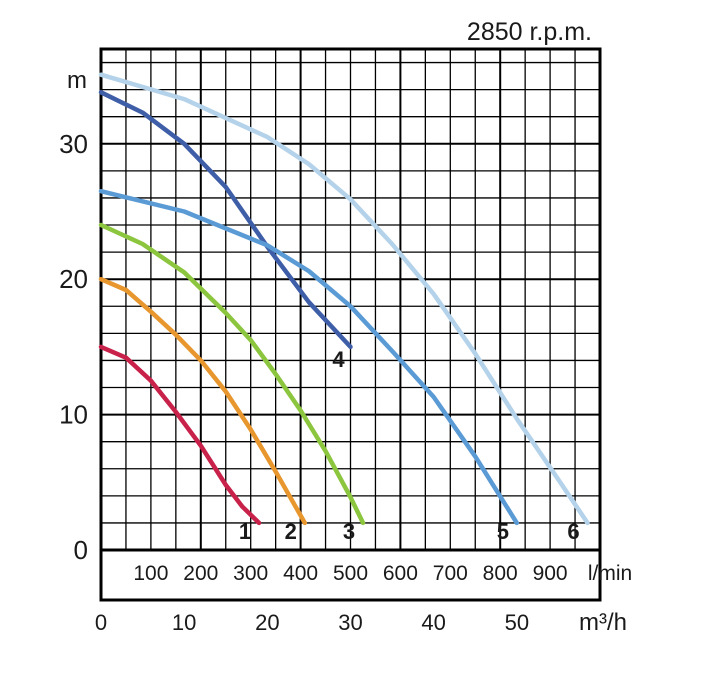 Image resolution: width=728 pixels, height=700 pixels. Describe the element at coordinates (81, 550) in the screenshot. I see `y-tick-label: 0` at that location.